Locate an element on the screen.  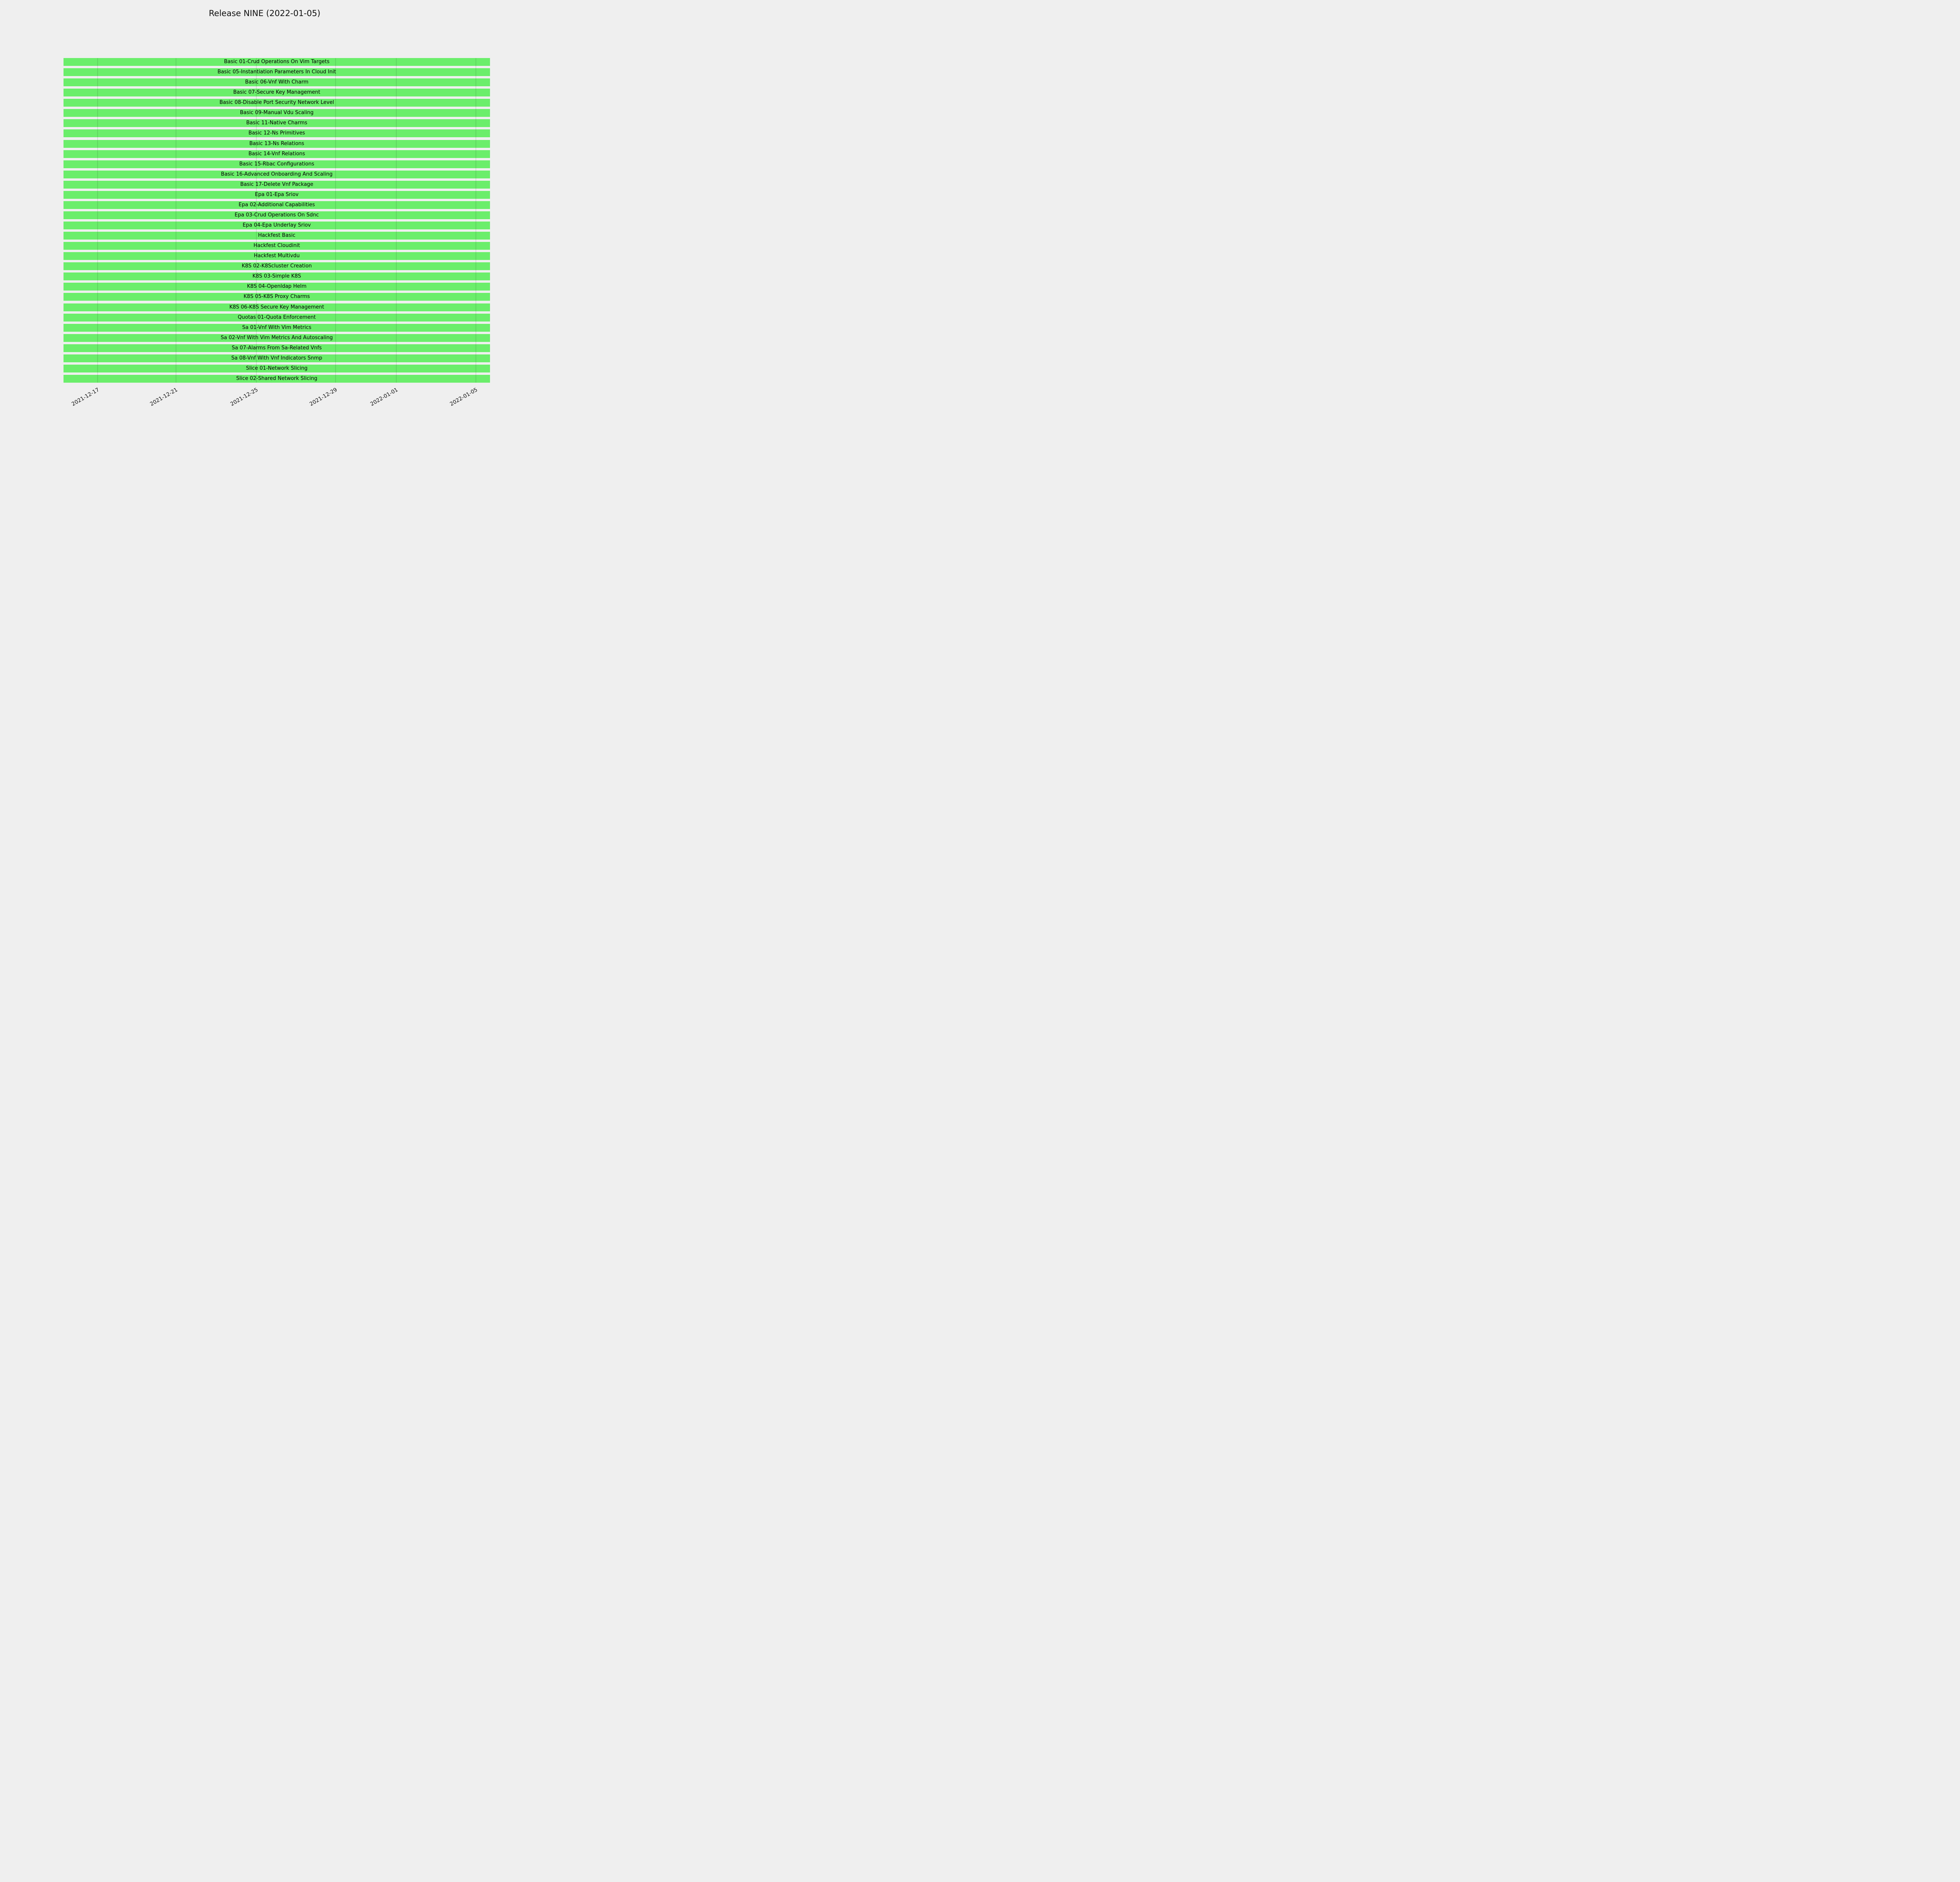
task-label: Sa 01-Vnf With Vim Metrics is located at coordinates (277, 327).